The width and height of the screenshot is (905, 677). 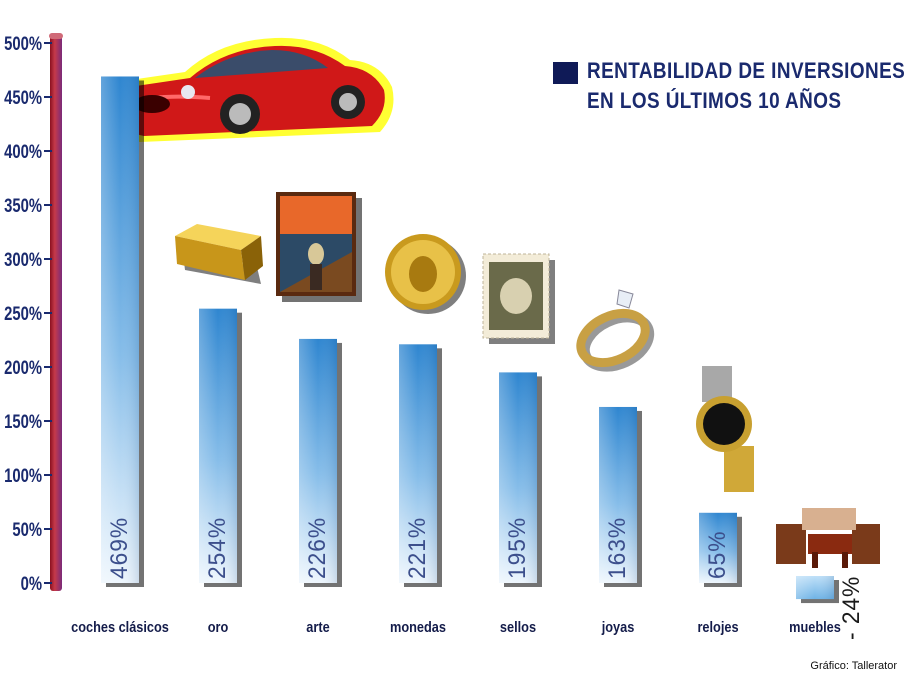 What do you see at coordinates (714, 100) in the screenshot?
I see `chart-title-line-2: EN LOS ÚLTIMOS 10 AÑOS` at bounding box center [714, 100].